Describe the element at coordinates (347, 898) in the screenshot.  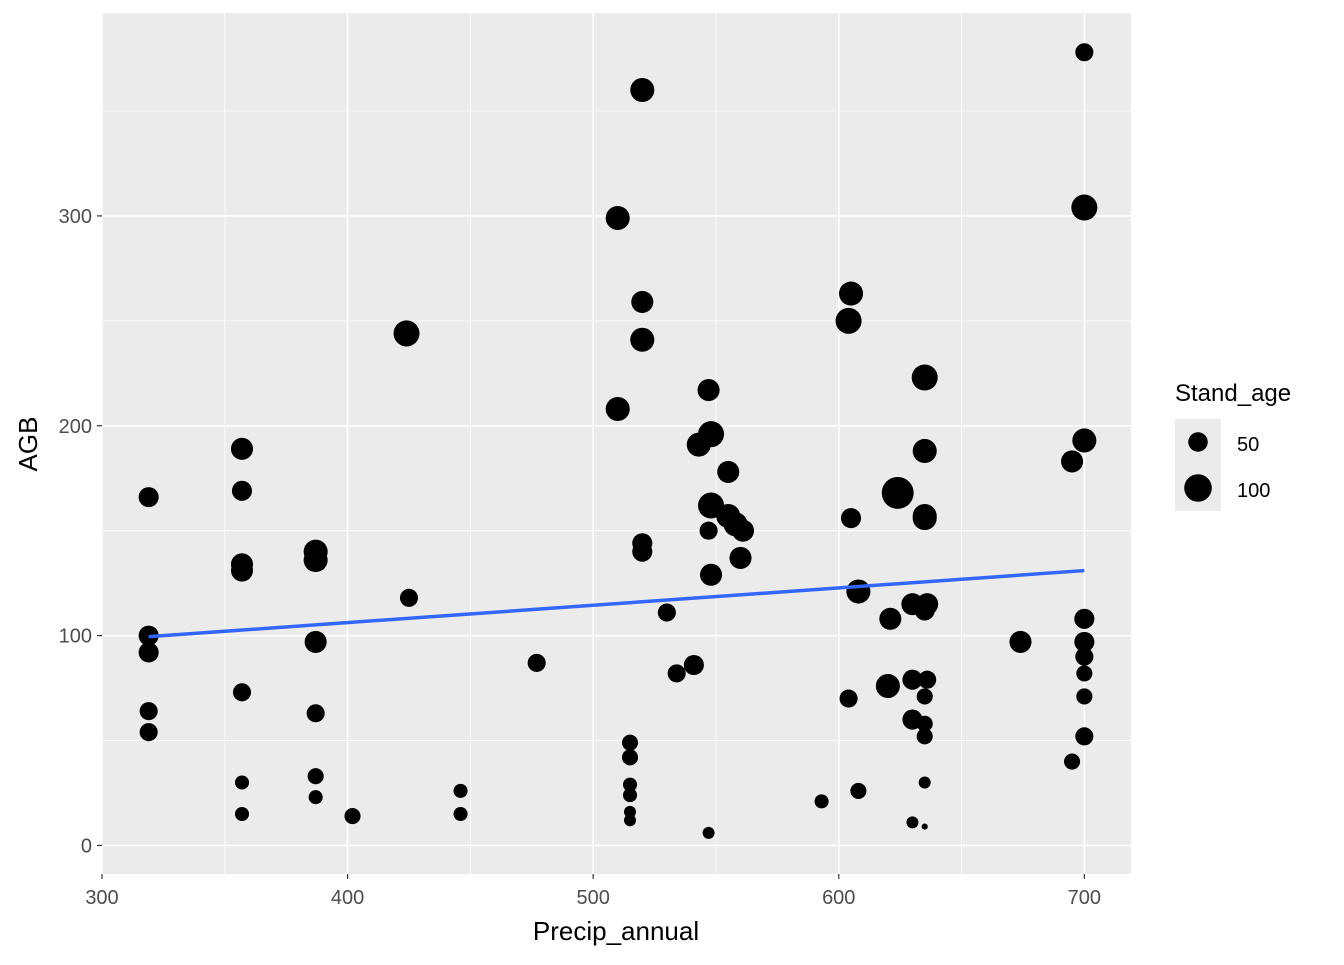
I see `x-tick-label: 400` at that location.